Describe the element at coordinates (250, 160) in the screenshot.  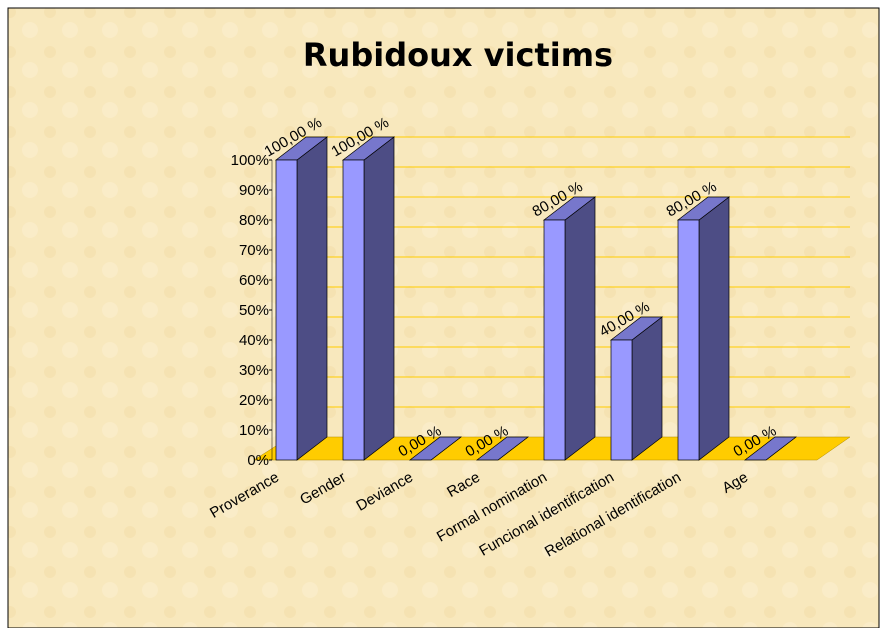
I see `y-tick-label: 100%` at that location.